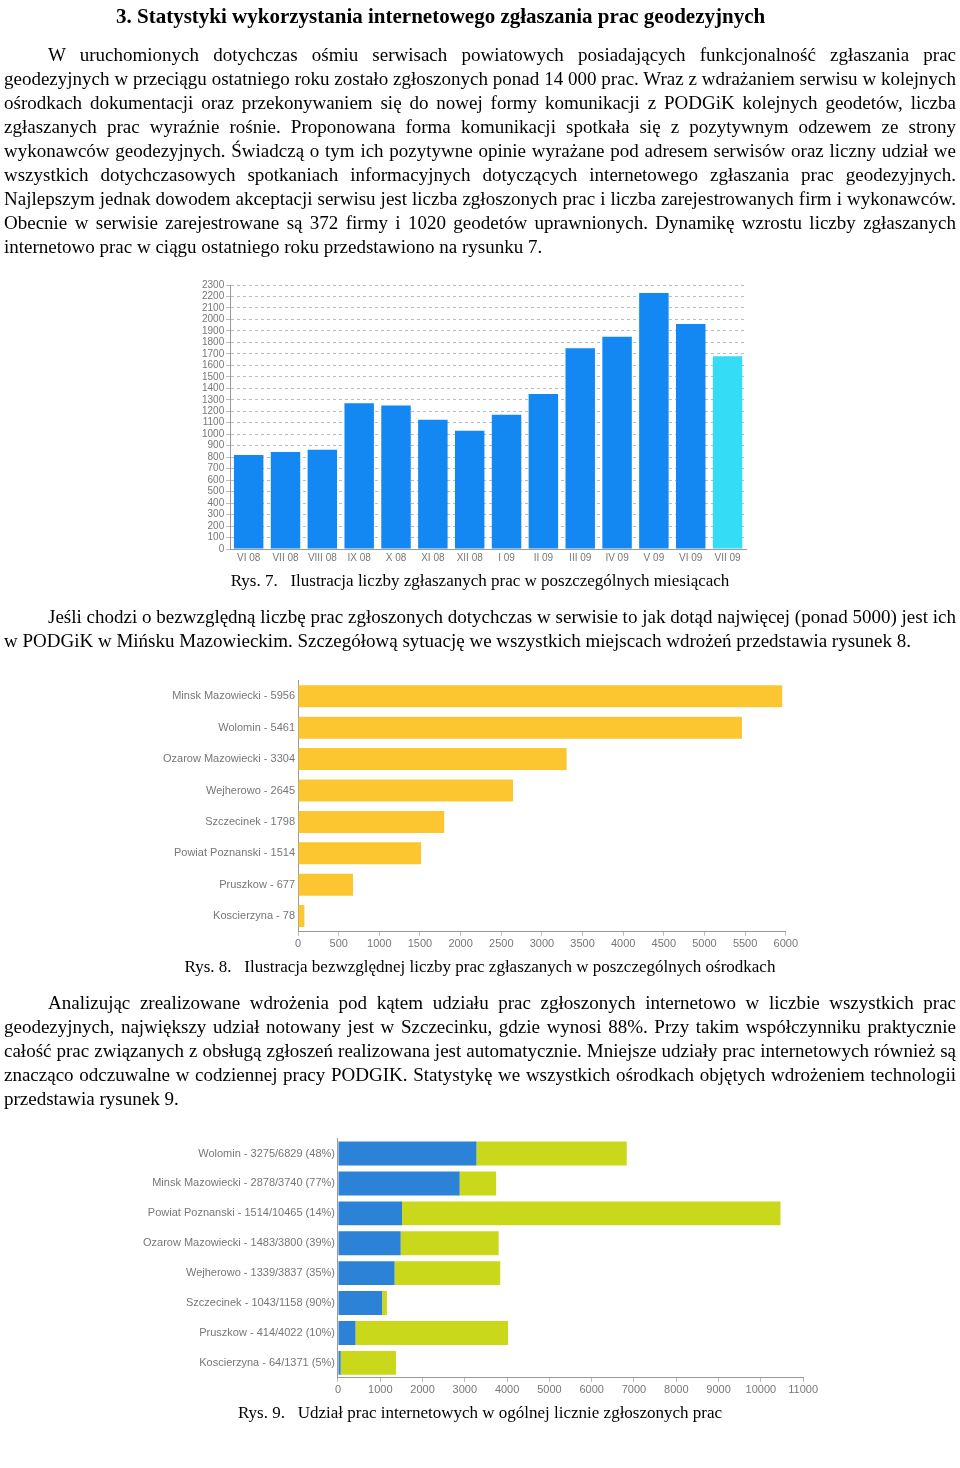 This screenshot has width=960, height=1468. I want to click on y-tick-label: 1500, so click(213, 376).